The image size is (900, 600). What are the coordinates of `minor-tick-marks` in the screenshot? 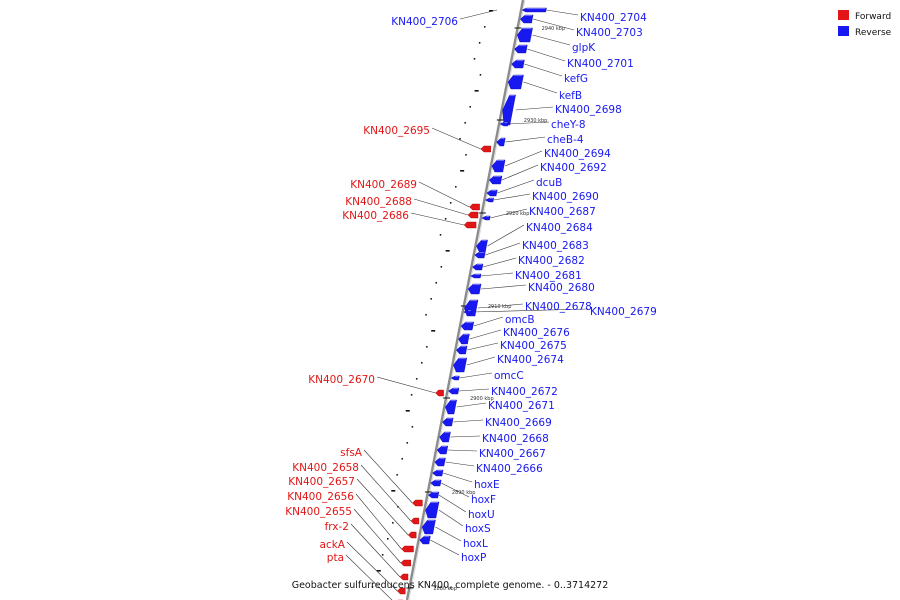 It's located at (432, 299).